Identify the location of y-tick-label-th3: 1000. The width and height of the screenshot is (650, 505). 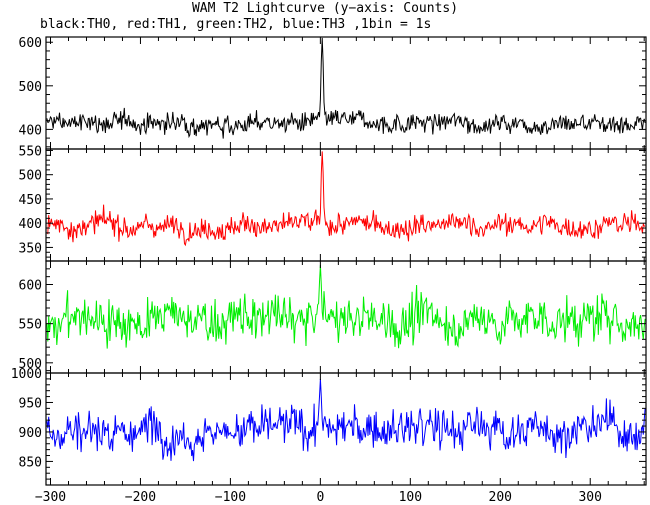
(26, 374).